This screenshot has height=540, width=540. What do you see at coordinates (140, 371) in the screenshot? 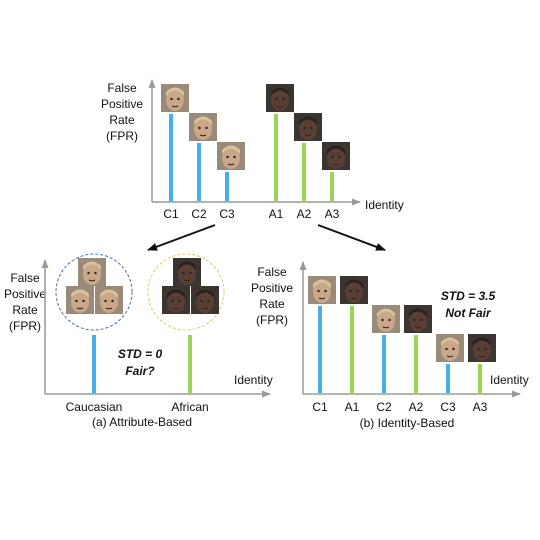
I see `attribute-verdict-text: Fair?` at bounding box center [140, 371].